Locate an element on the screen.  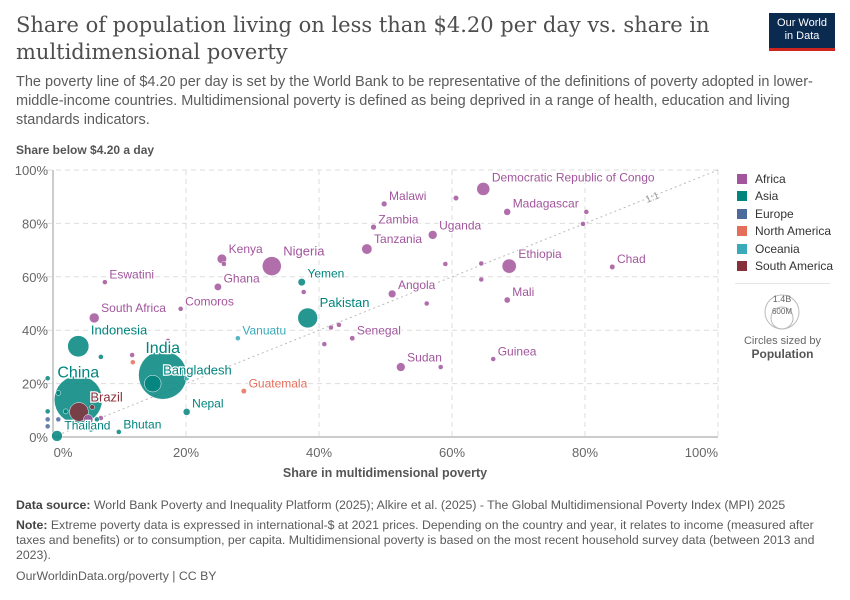
data-point-eswatini is located at coordinates (105, 282).